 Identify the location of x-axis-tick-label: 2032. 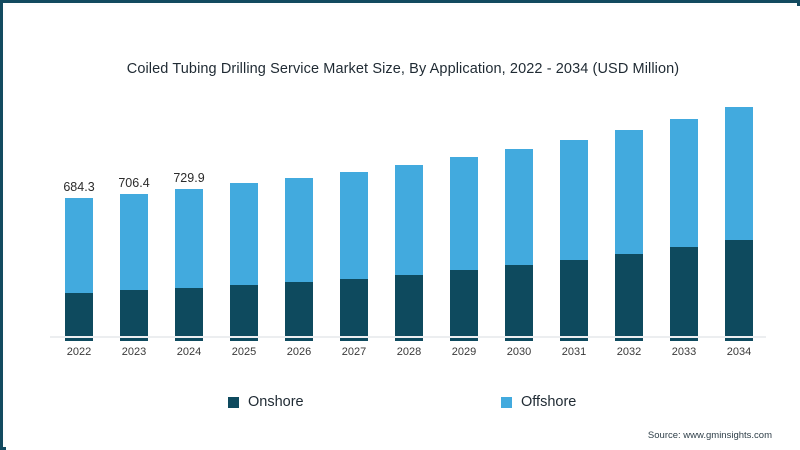
(629, 352).